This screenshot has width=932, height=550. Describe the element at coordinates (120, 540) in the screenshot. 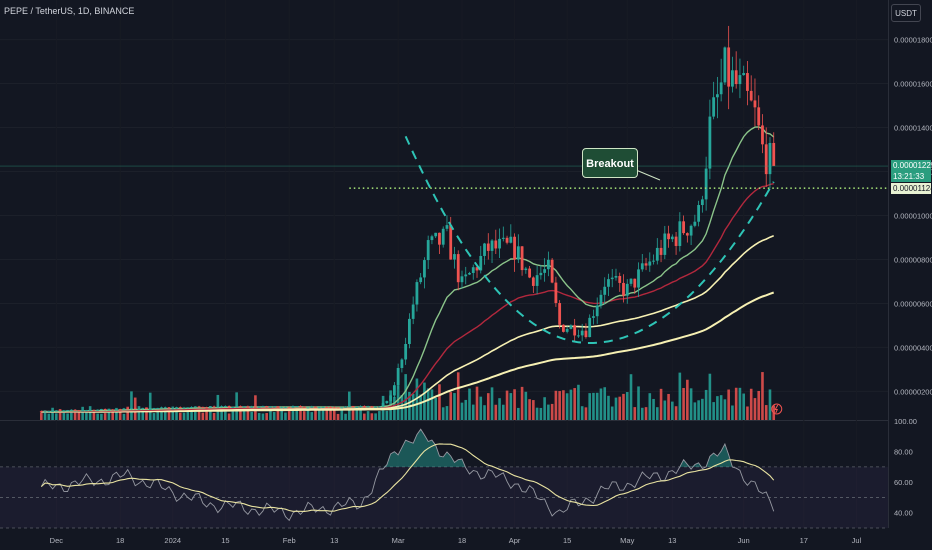

I see `time-axis-label: 18` at that location.